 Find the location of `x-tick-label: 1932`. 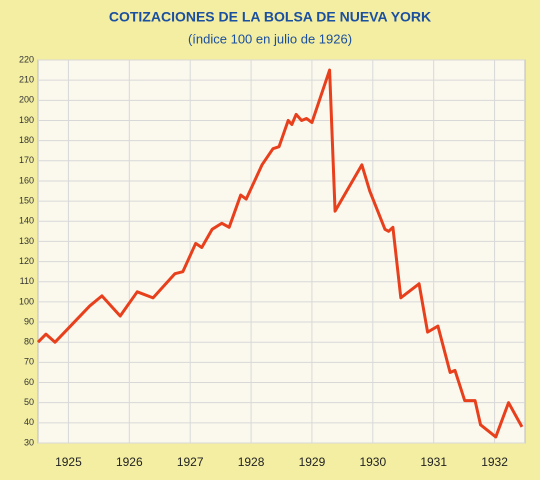

x-tick-label: 1932 is located at coordinates (494, 462).